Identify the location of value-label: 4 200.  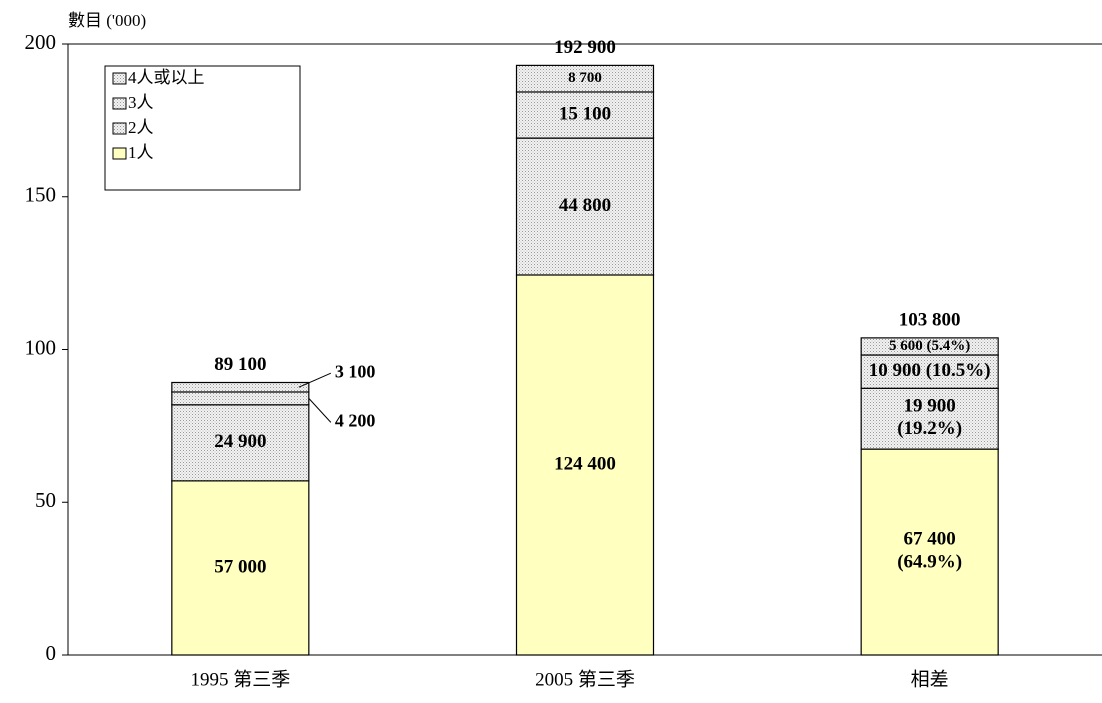
(355, 421).